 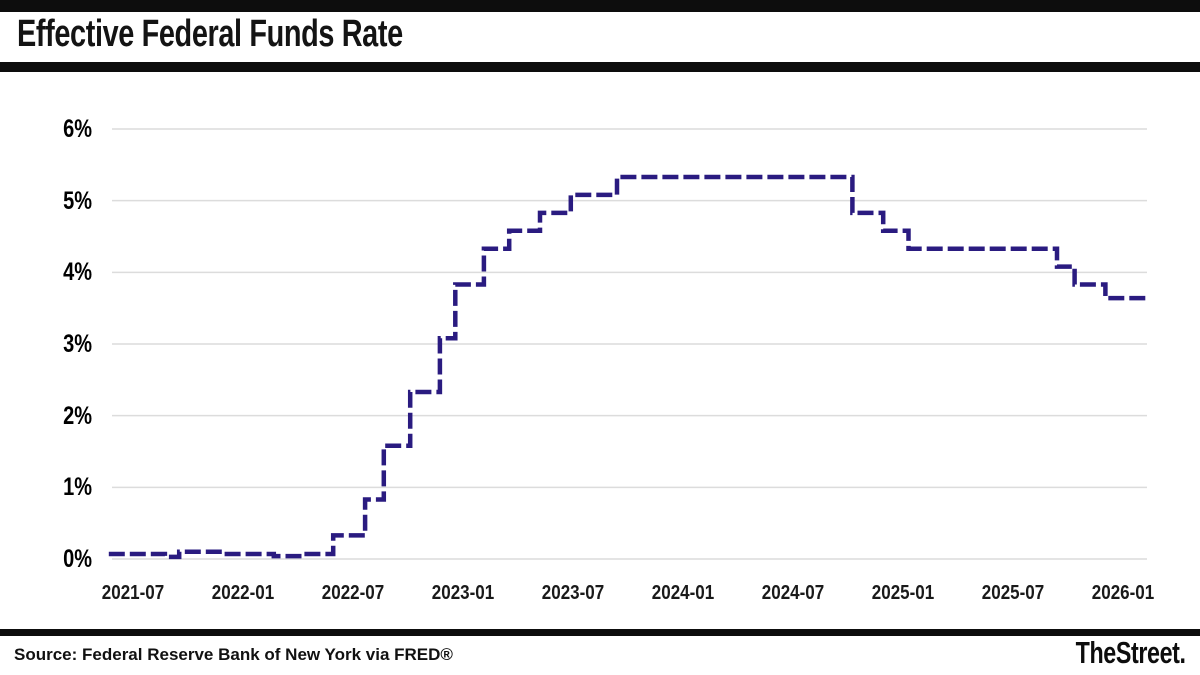 What do you see at coordinates (903, 593) in the screenshot?
I see `x-tick-label: 2025-01` at bounding box center [903, 593].